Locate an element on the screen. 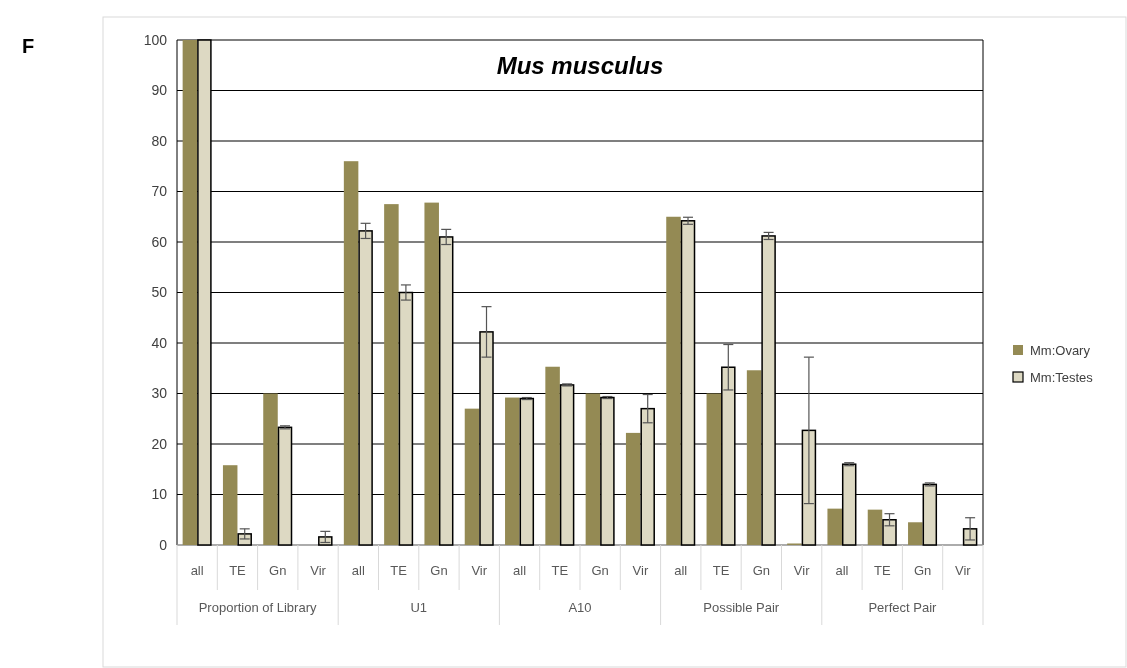 This screenshot has width=1127, height=668. y-tick-label: 0 is located at coordinates (163, 544).